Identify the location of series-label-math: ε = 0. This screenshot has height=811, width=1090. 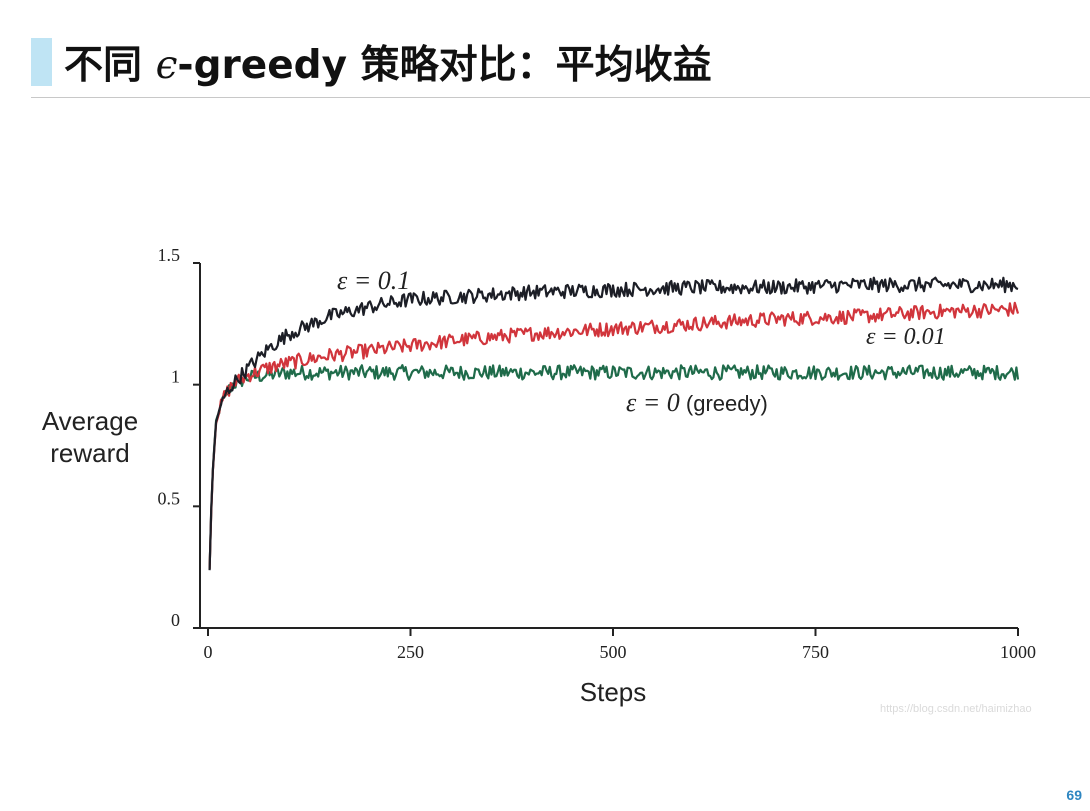
(653, 402).